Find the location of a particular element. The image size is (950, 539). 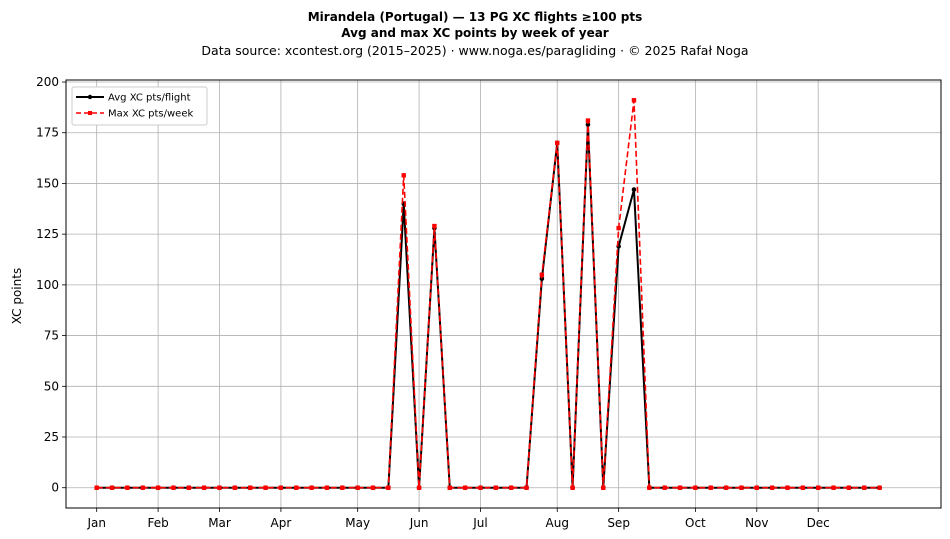

x-tick-label: Nov is located at coordinates (756, 523).